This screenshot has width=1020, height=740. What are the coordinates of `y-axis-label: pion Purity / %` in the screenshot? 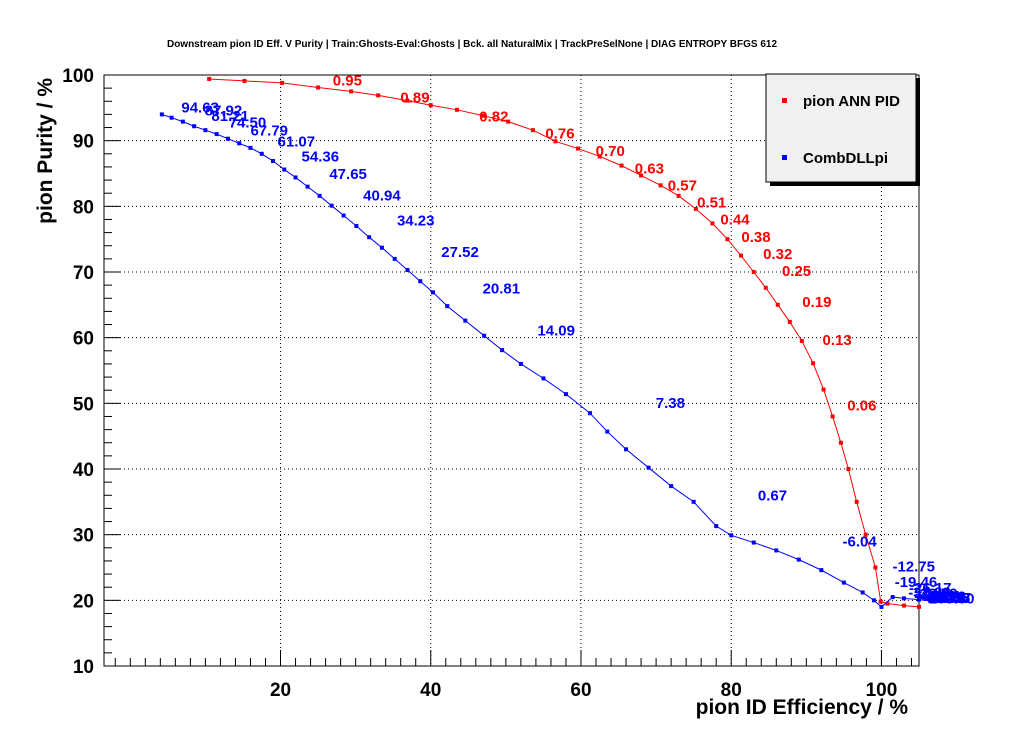 It's located at (45, 151).